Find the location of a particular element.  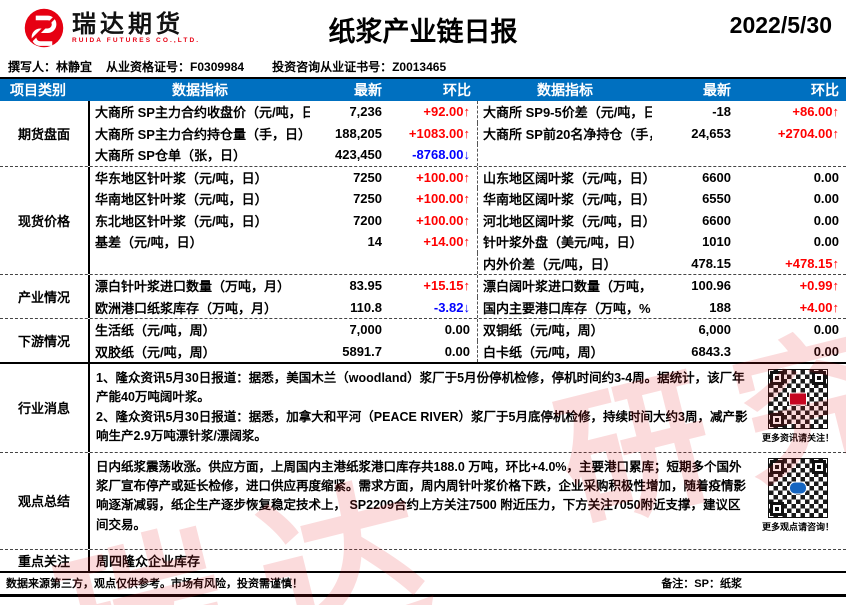

footnote-text: 备注：SP：纸浆 is located at coordinates (701, 584).